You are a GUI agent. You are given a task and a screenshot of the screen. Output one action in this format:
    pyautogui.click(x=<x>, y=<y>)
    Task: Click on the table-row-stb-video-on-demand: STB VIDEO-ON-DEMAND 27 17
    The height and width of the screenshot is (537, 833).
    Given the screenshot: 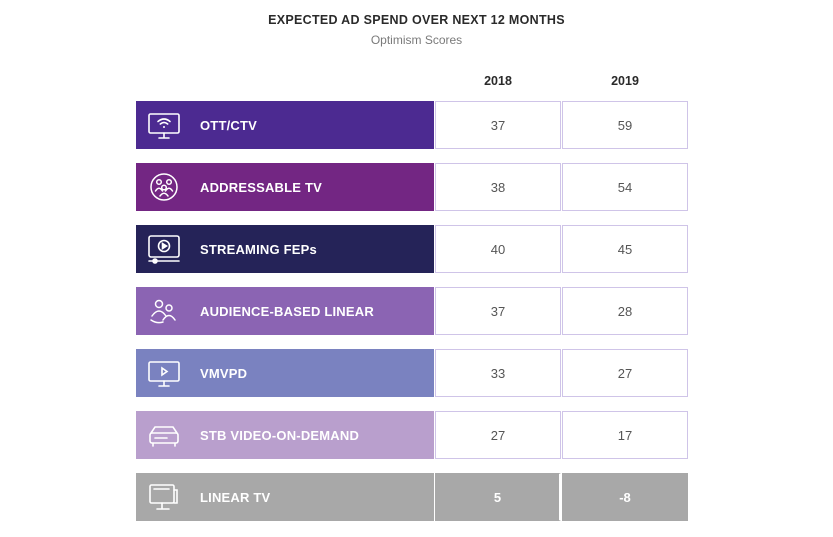 What is the action you would take?
    pyautogui.click(x=412, y=435)
    